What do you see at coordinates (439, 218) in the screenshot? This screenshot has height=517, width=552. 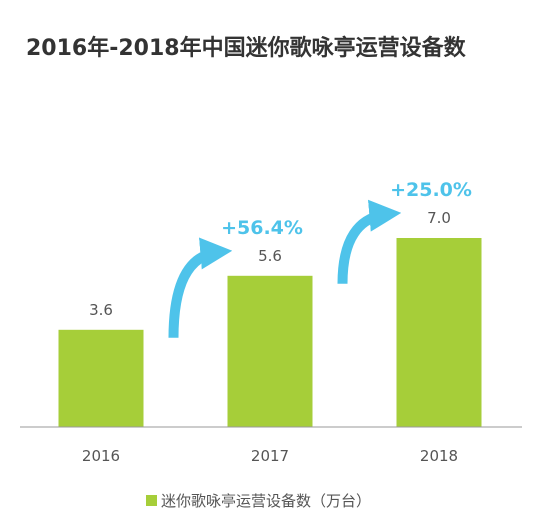 I see `data-label-2018: 7.0` at bounding box center [439, 218].